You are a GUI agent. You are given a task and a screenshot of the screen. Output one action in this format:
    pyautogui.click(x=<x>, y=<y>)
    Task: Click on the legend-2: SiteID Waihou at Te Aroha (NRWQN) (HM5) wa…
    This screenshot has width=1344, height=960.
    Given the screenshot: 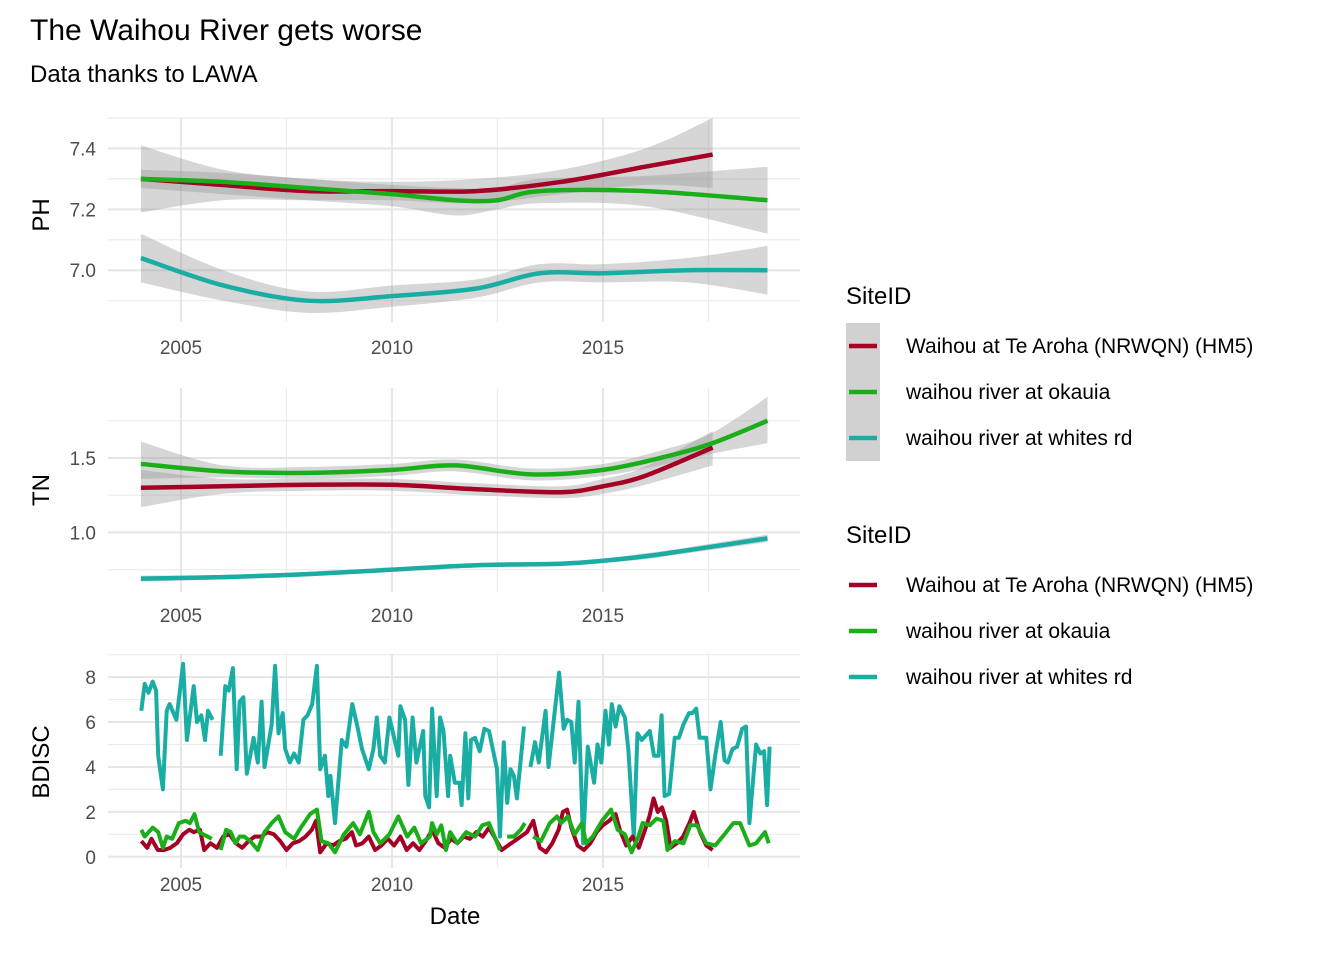 What is the action you would take?
    pyautogui.click(x=1049, y=605)
    